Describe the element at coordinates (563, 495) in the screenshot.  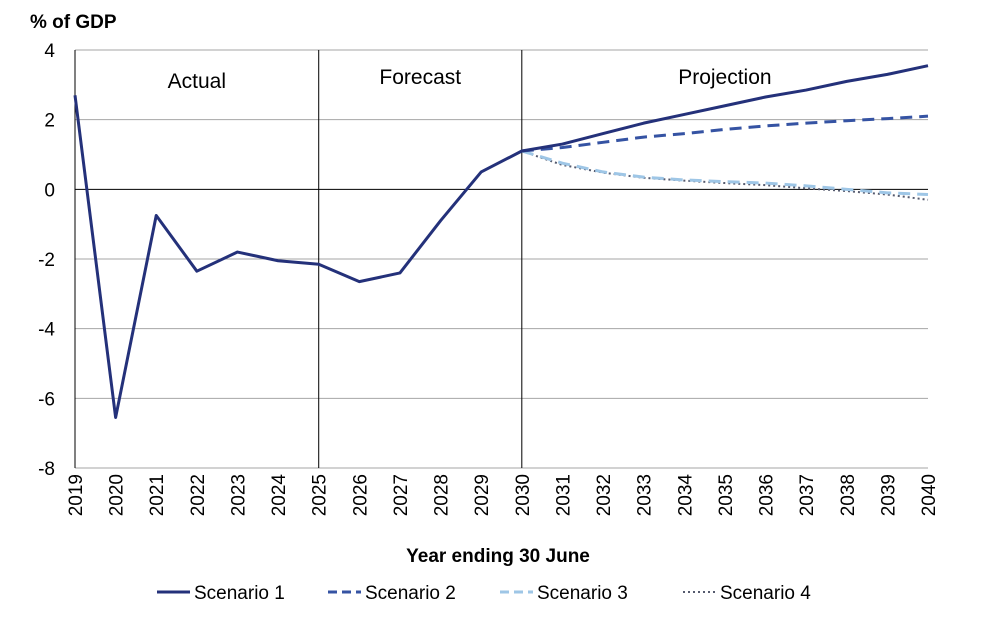
I see `x-tick-label: 2031` at that location.